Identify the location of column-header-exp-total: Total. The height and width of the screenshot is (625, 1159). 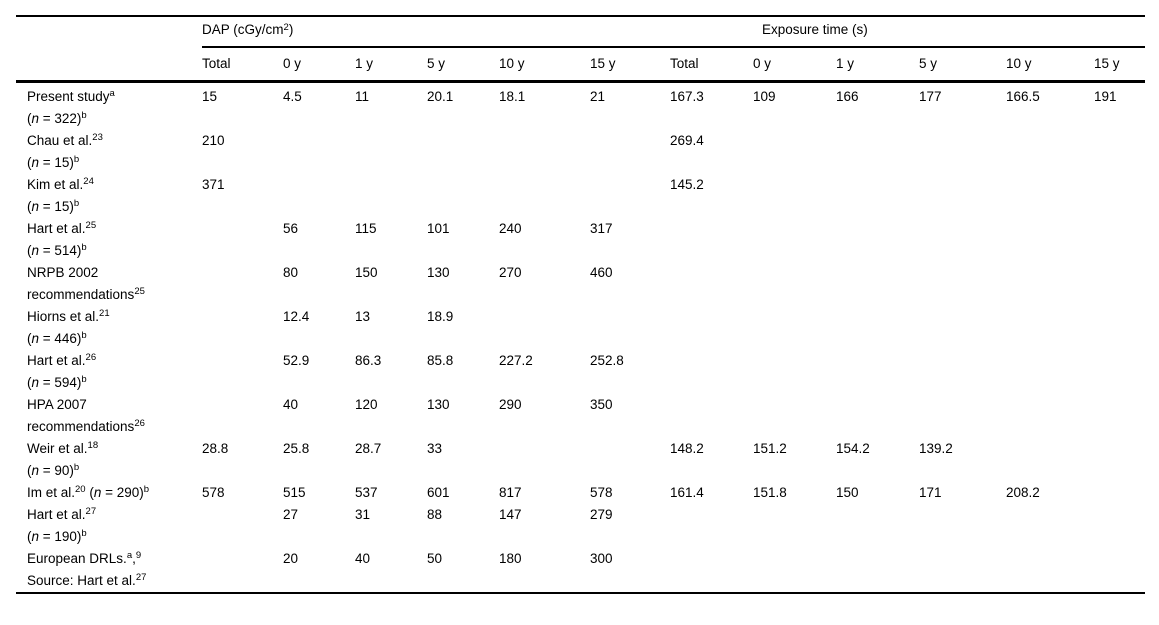
(711, 65).